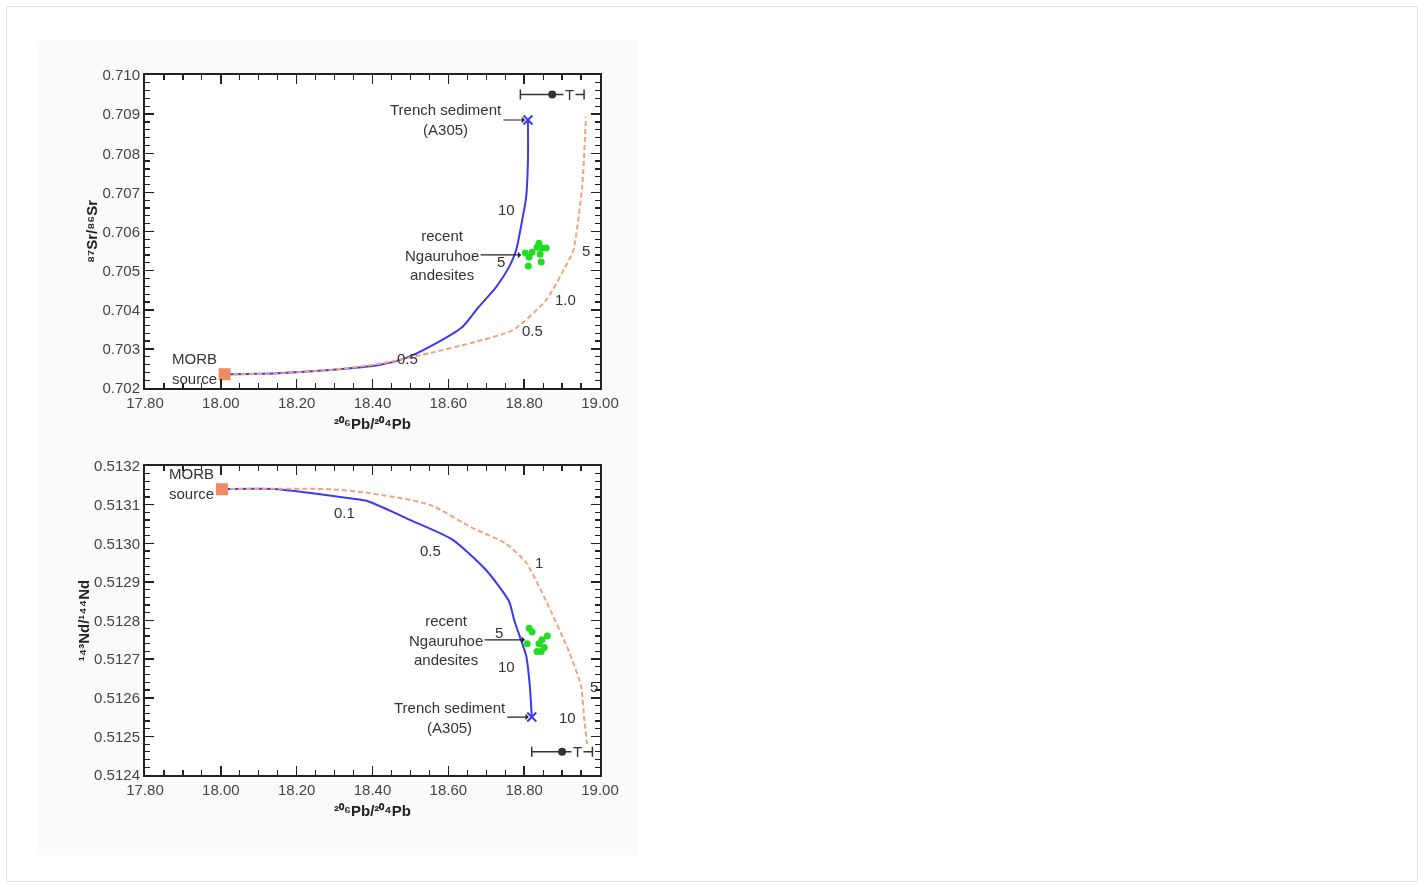 This screenshot has width=1426, height=887. I want to click on annotation: 1.0, so click(565, 299).